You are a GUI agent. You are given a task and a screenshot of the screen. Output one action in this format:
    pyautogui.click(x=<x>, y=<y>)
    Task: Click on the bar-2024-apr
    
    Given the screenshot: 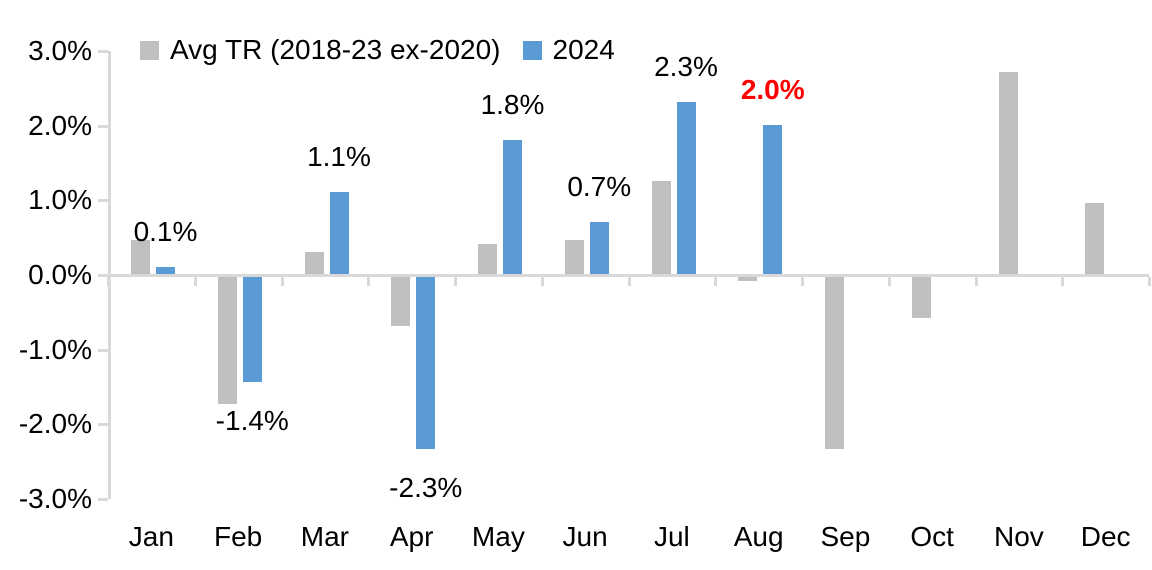 What is the action you would take?
    pyautogui.click(x=426, y=363)
    